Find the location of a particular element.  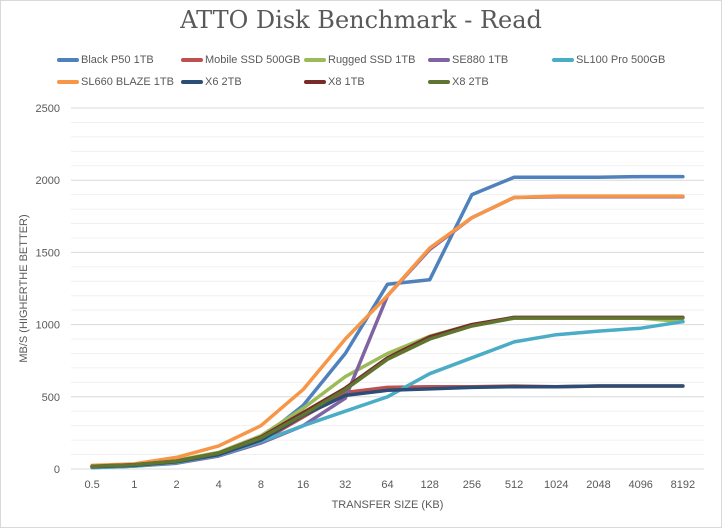

x-tick-label: 128 is located at coordinates (430, 485).